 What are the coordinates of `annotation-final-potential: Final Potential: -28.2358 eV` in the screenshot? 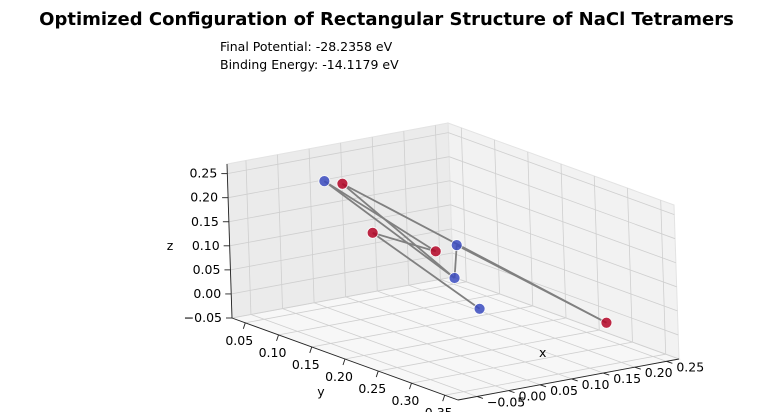 It's located at (306, 46).